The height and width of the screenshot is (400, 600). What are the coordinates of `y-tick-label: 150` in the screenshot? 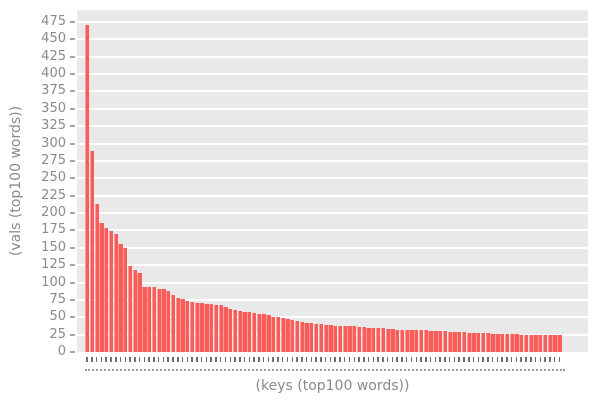 It's located at (53, 247).